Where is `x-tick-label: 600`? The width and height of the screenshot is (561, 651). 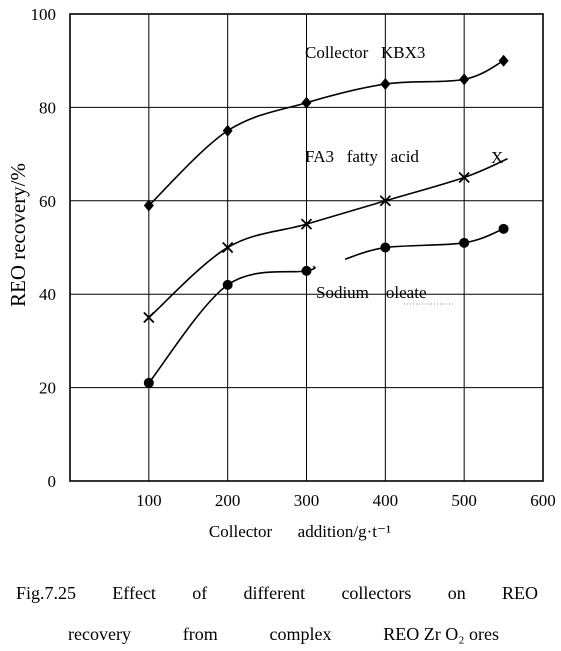 x-tick-label: 600 is located at coordinates (543, 500).